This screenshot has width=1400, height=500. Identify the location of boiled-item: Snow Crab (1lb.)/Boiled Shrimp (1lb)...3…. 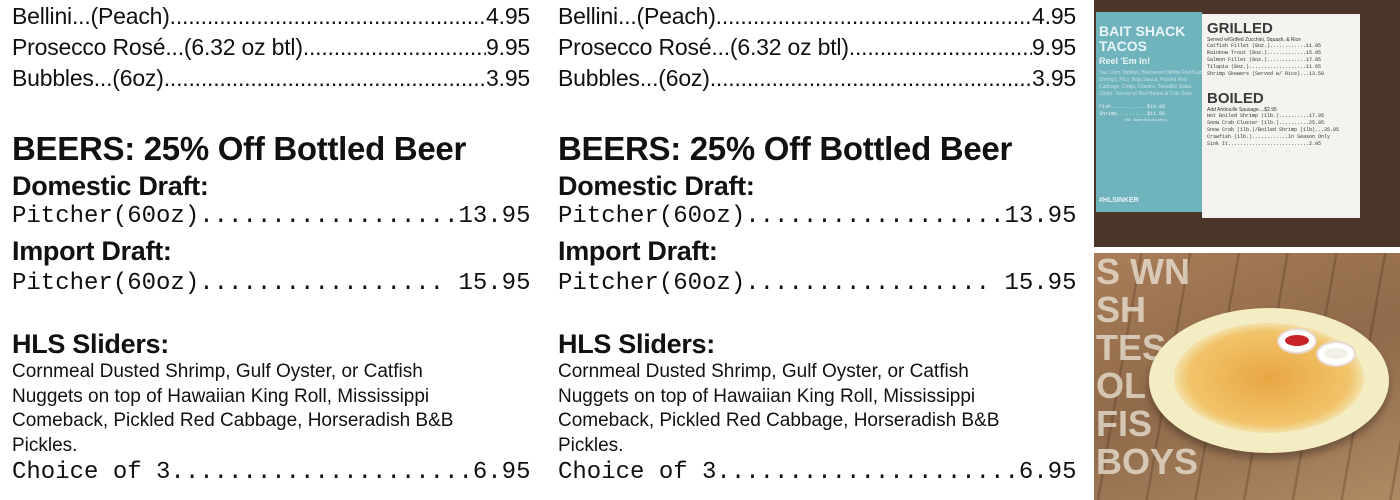
(1273, 130).